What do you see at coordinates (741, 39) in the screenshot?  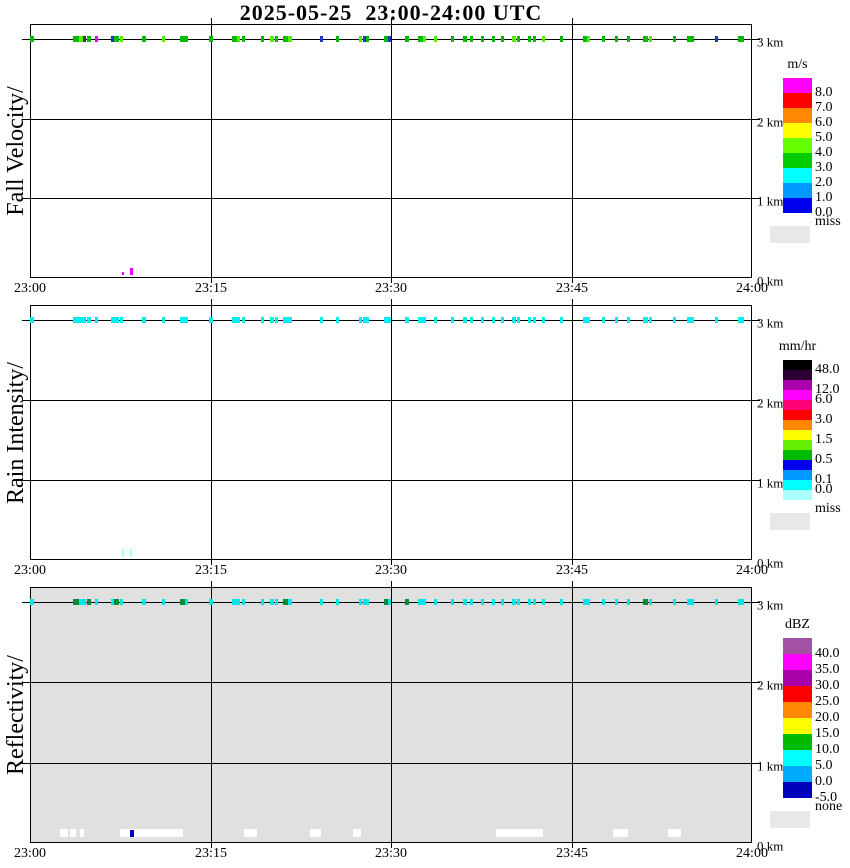 I see `data-mark-3km-56-fall-velocity` at bounding box center [741, 39].